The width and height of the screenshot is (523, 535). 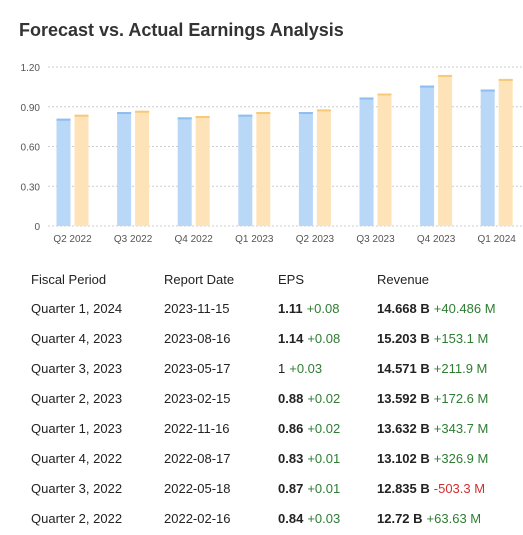 I want to click on x-tick-label: Q4 2022, so click(x=194, y=239).